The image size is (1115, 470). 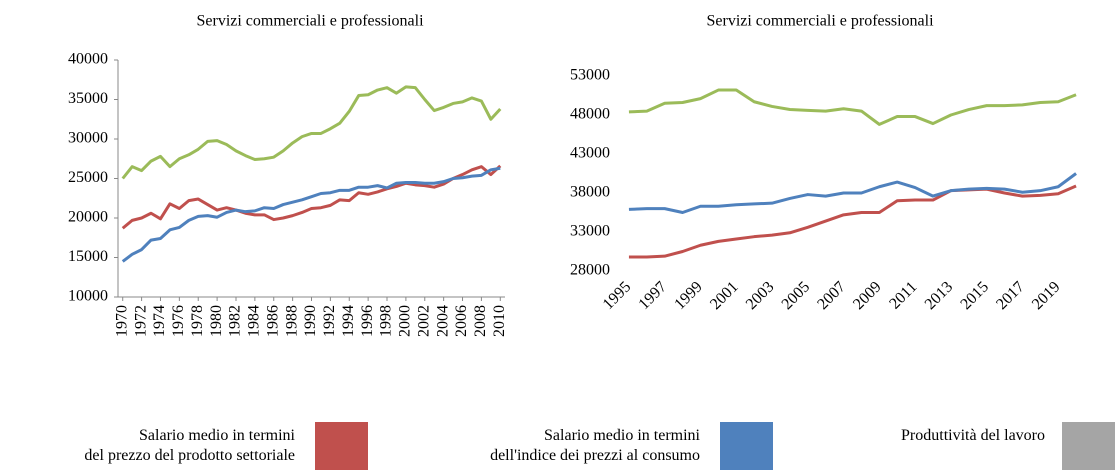 I want to click on x-tick-label: 2003, so click(x=760, y=295).